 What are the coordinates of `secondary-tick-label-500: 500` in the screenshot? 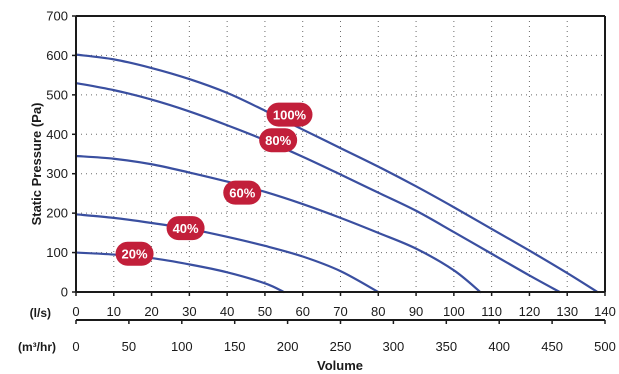 It's located at (605, 346).